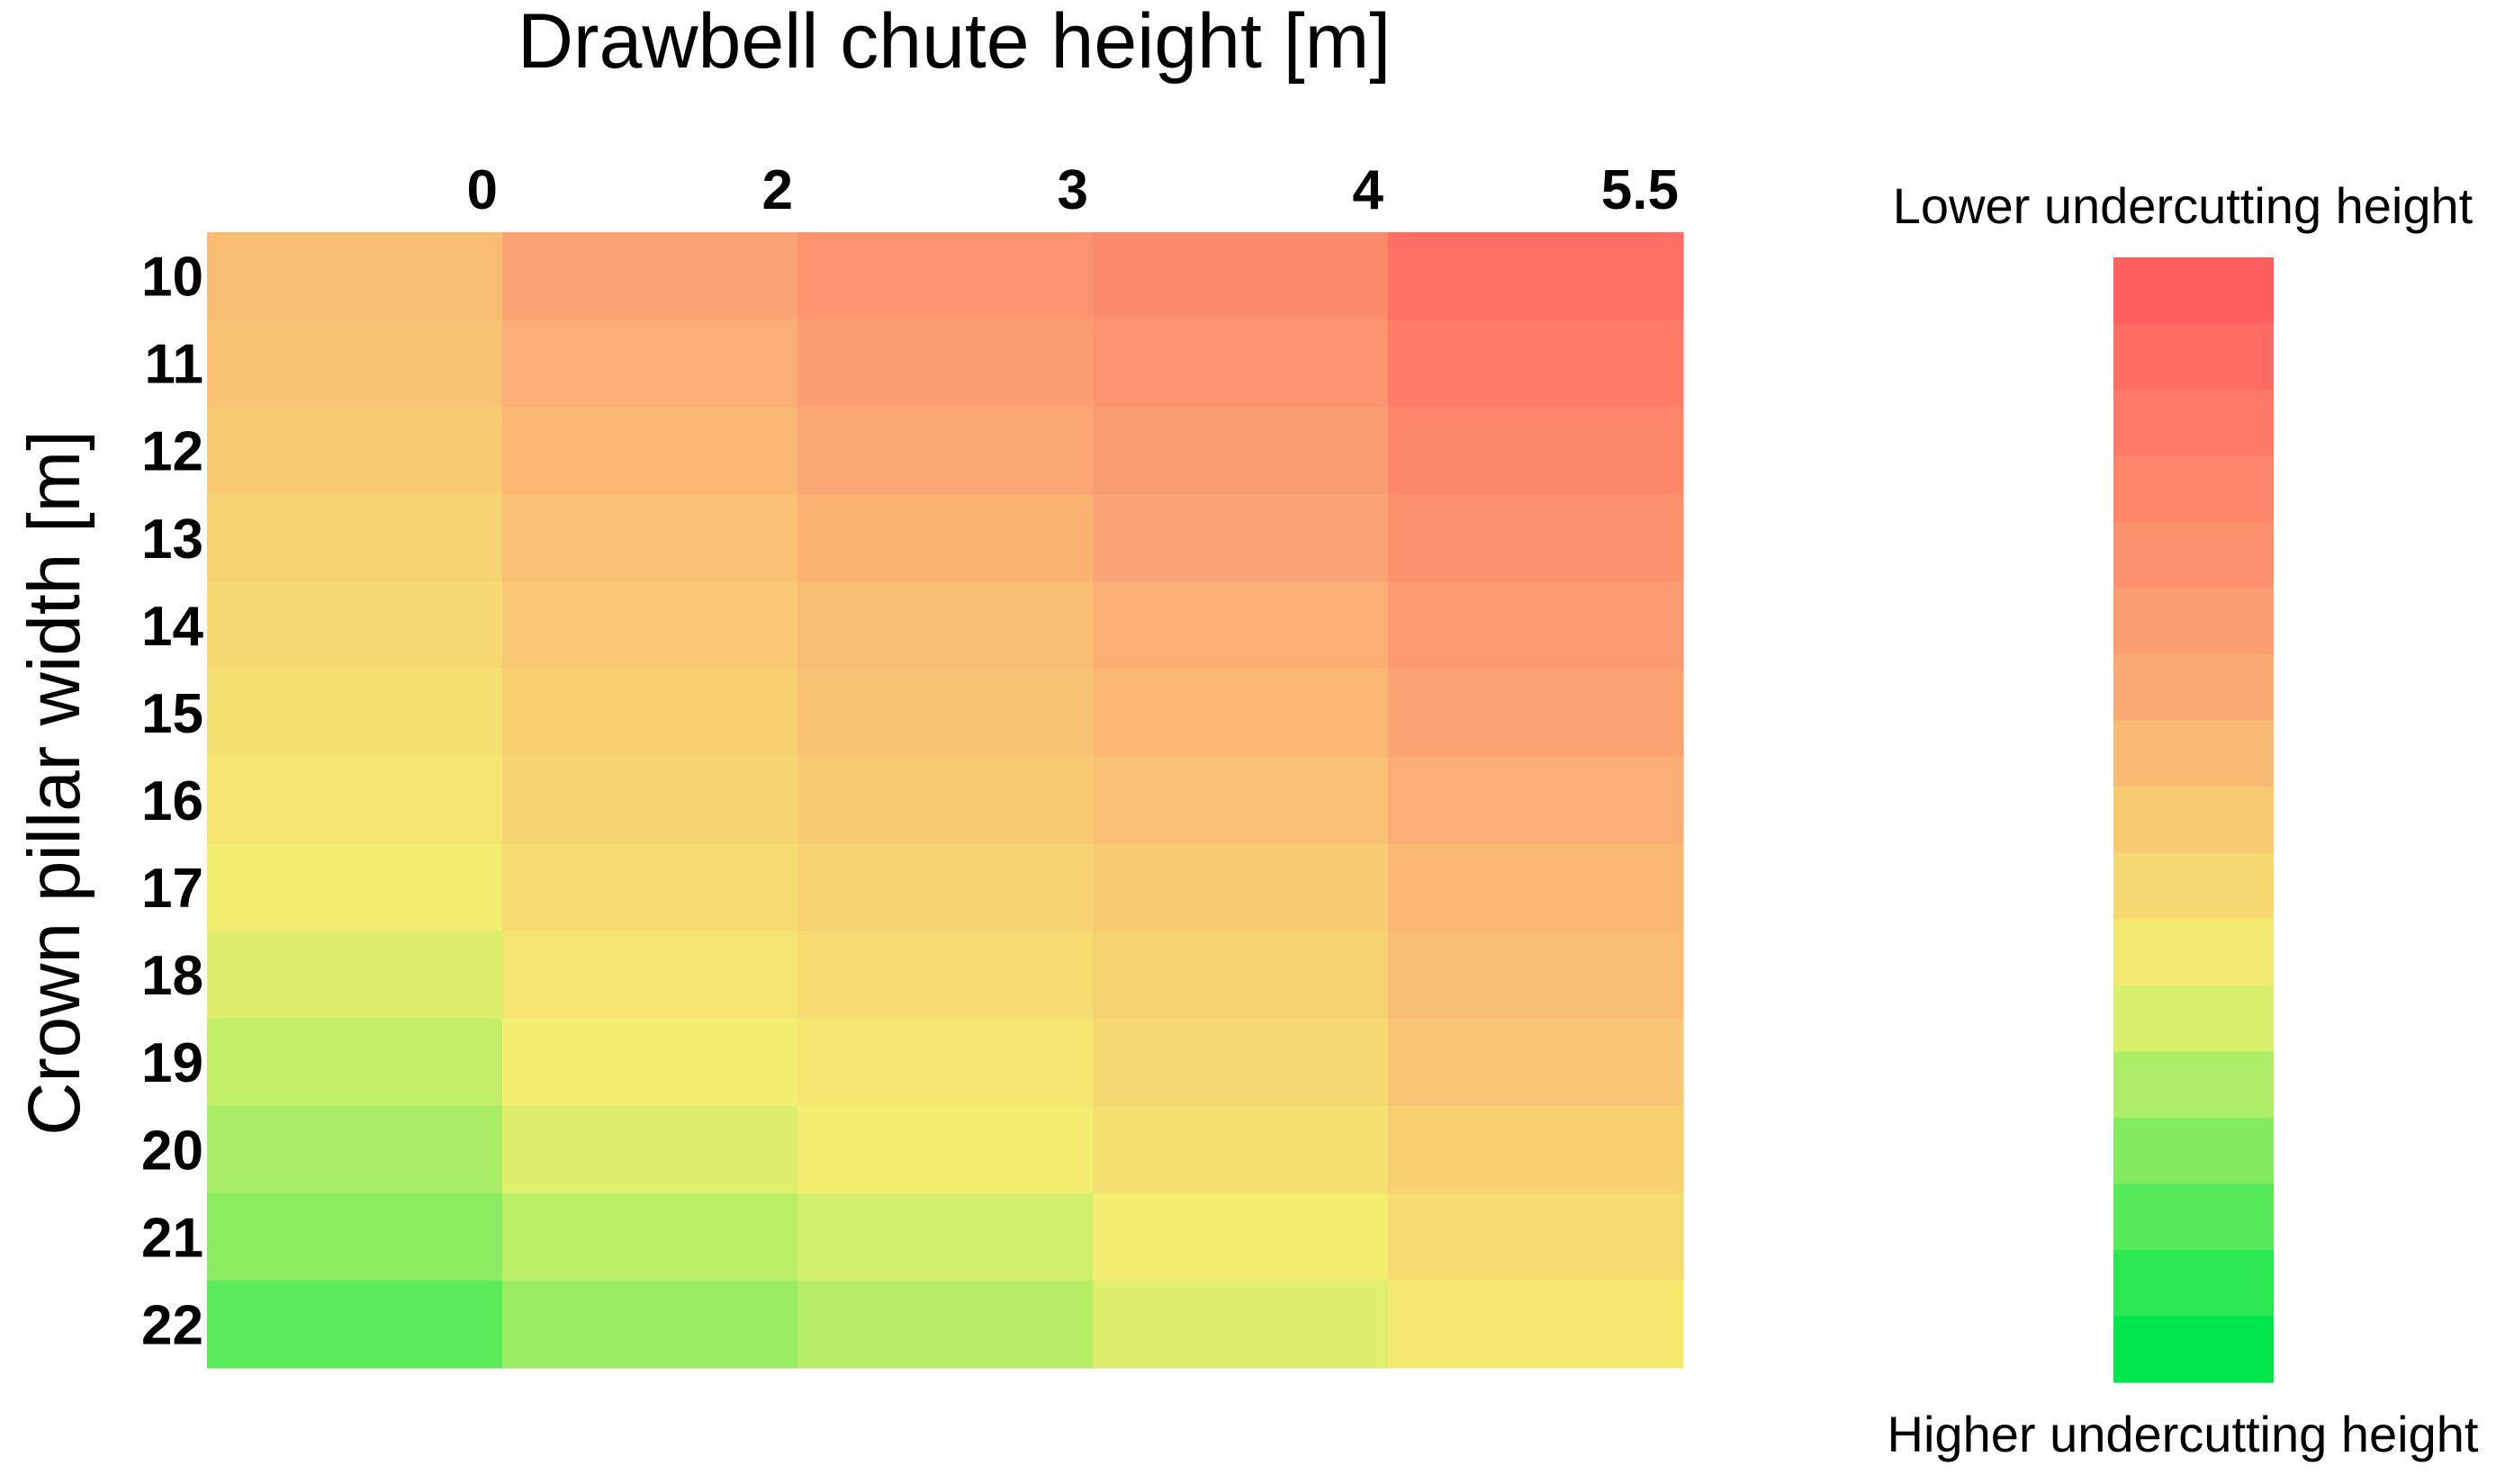  I want to click on y-axis-label: Crown pillar width [m], so click(54, 783).